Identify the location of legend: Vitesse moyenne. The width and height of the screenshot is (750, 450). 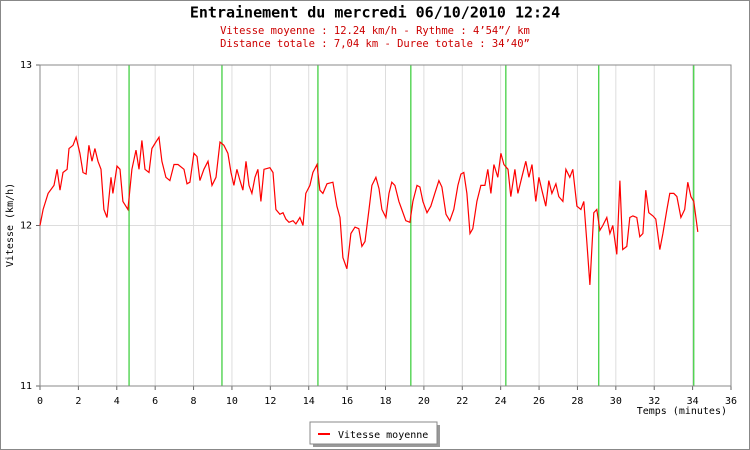
(374, 434).